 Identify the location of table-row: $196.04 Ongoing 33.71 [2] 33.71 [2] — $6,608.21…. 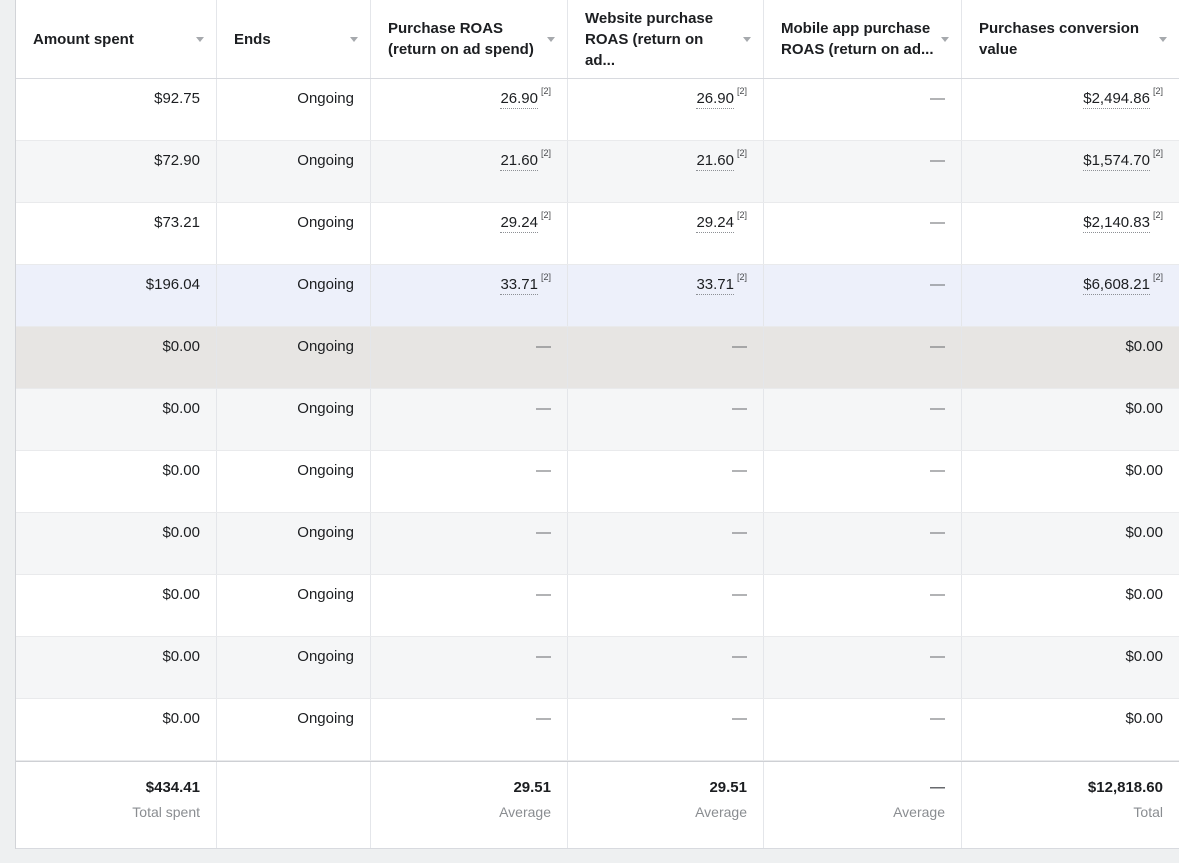
(597, 296).